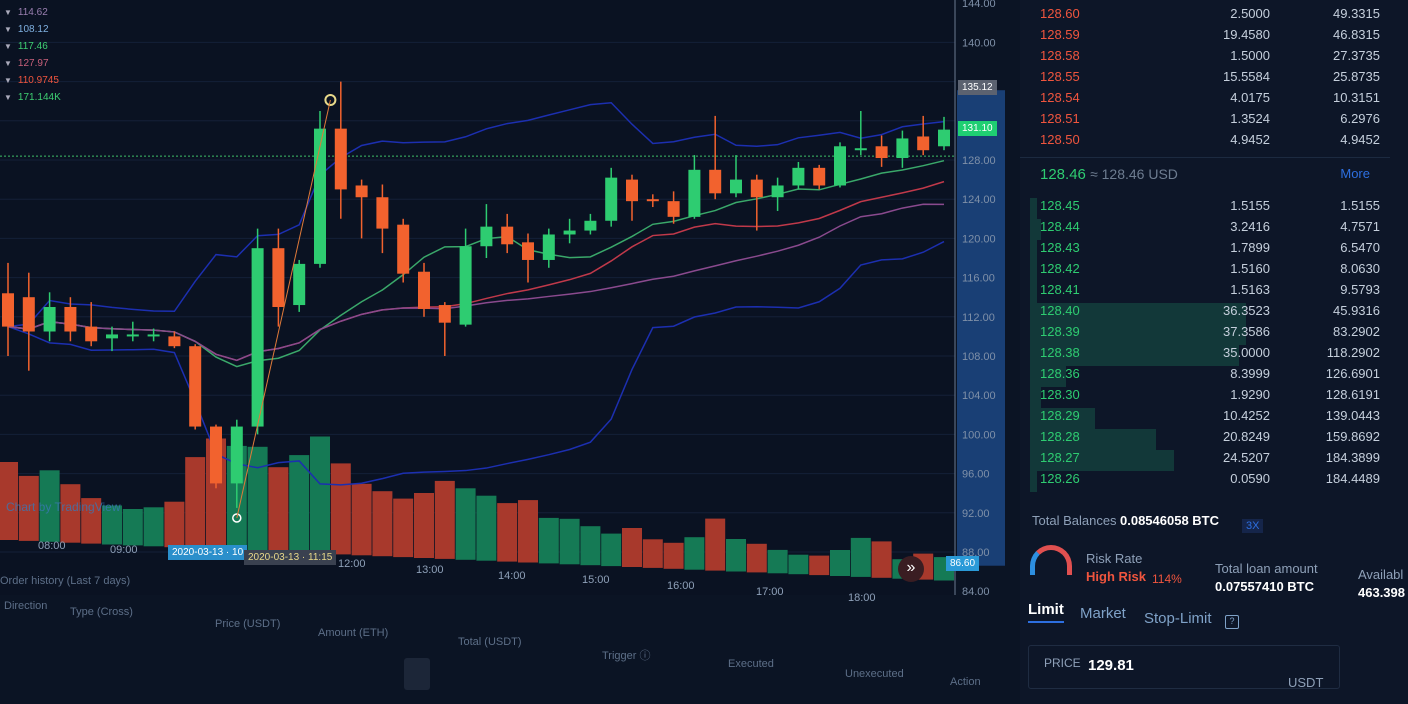 The height and width of the screenshot is (704, 1408). What do you see at coordinates (1381, 574) in the screenshot?
I see `available-label: Availabl` at bounding box center [1381, 574].